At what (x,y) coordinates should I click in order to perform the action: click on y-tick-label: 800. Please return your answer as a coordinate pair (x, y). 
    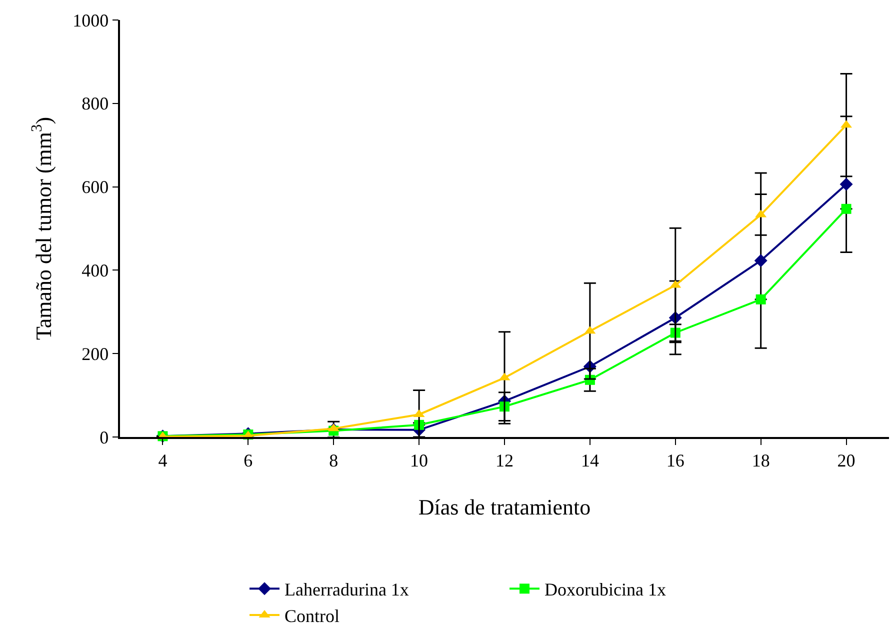
    Looking at the image, I should click on (95, 104).